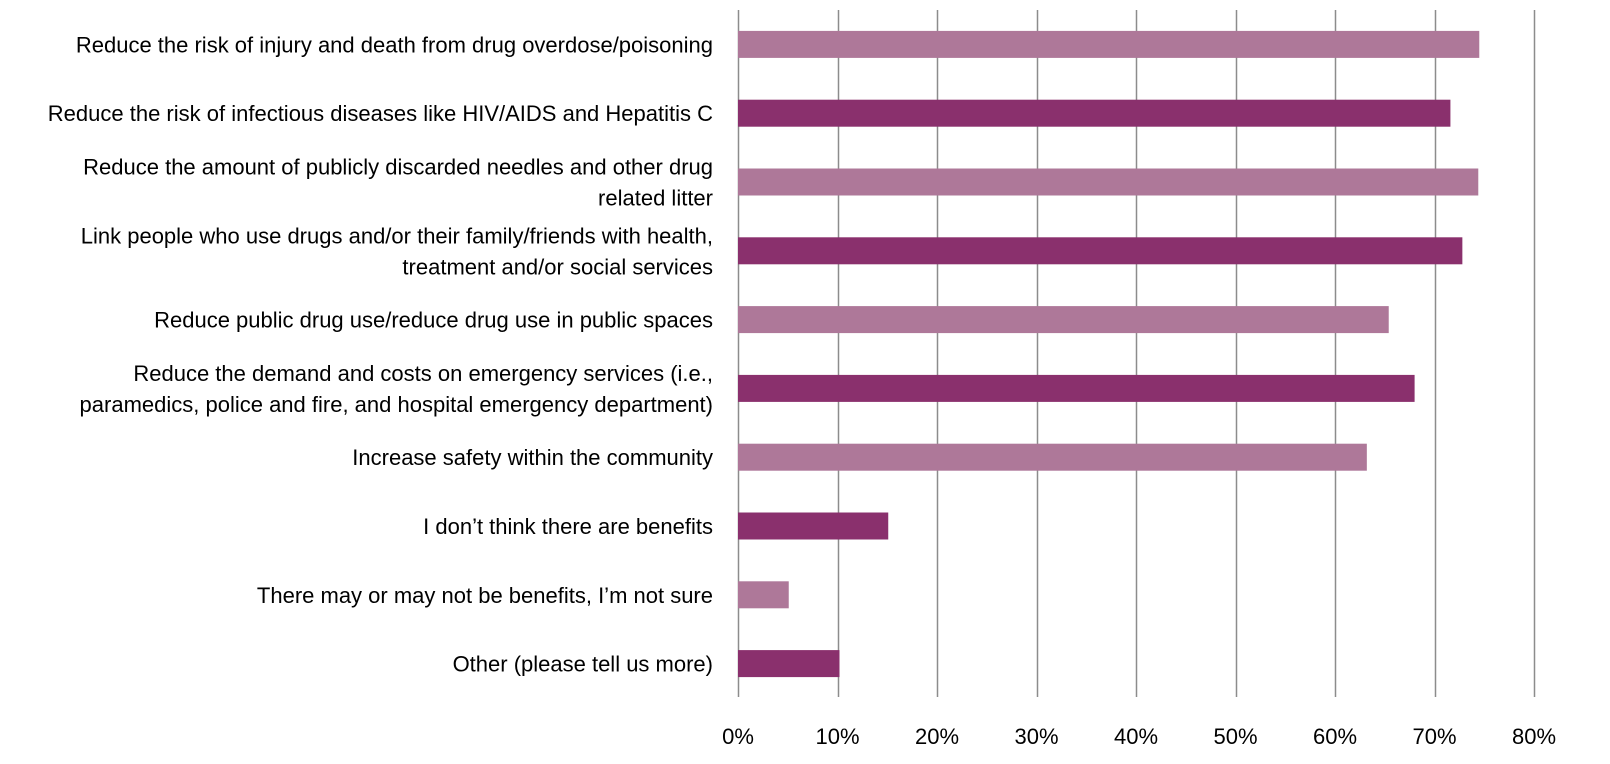 The width and height of the screenshot is (1610, 764). What do you see at coordinates (1036, 736) in the screenshot?
I see `x-tick-label: 30%` at bounding box center [1036, 736].